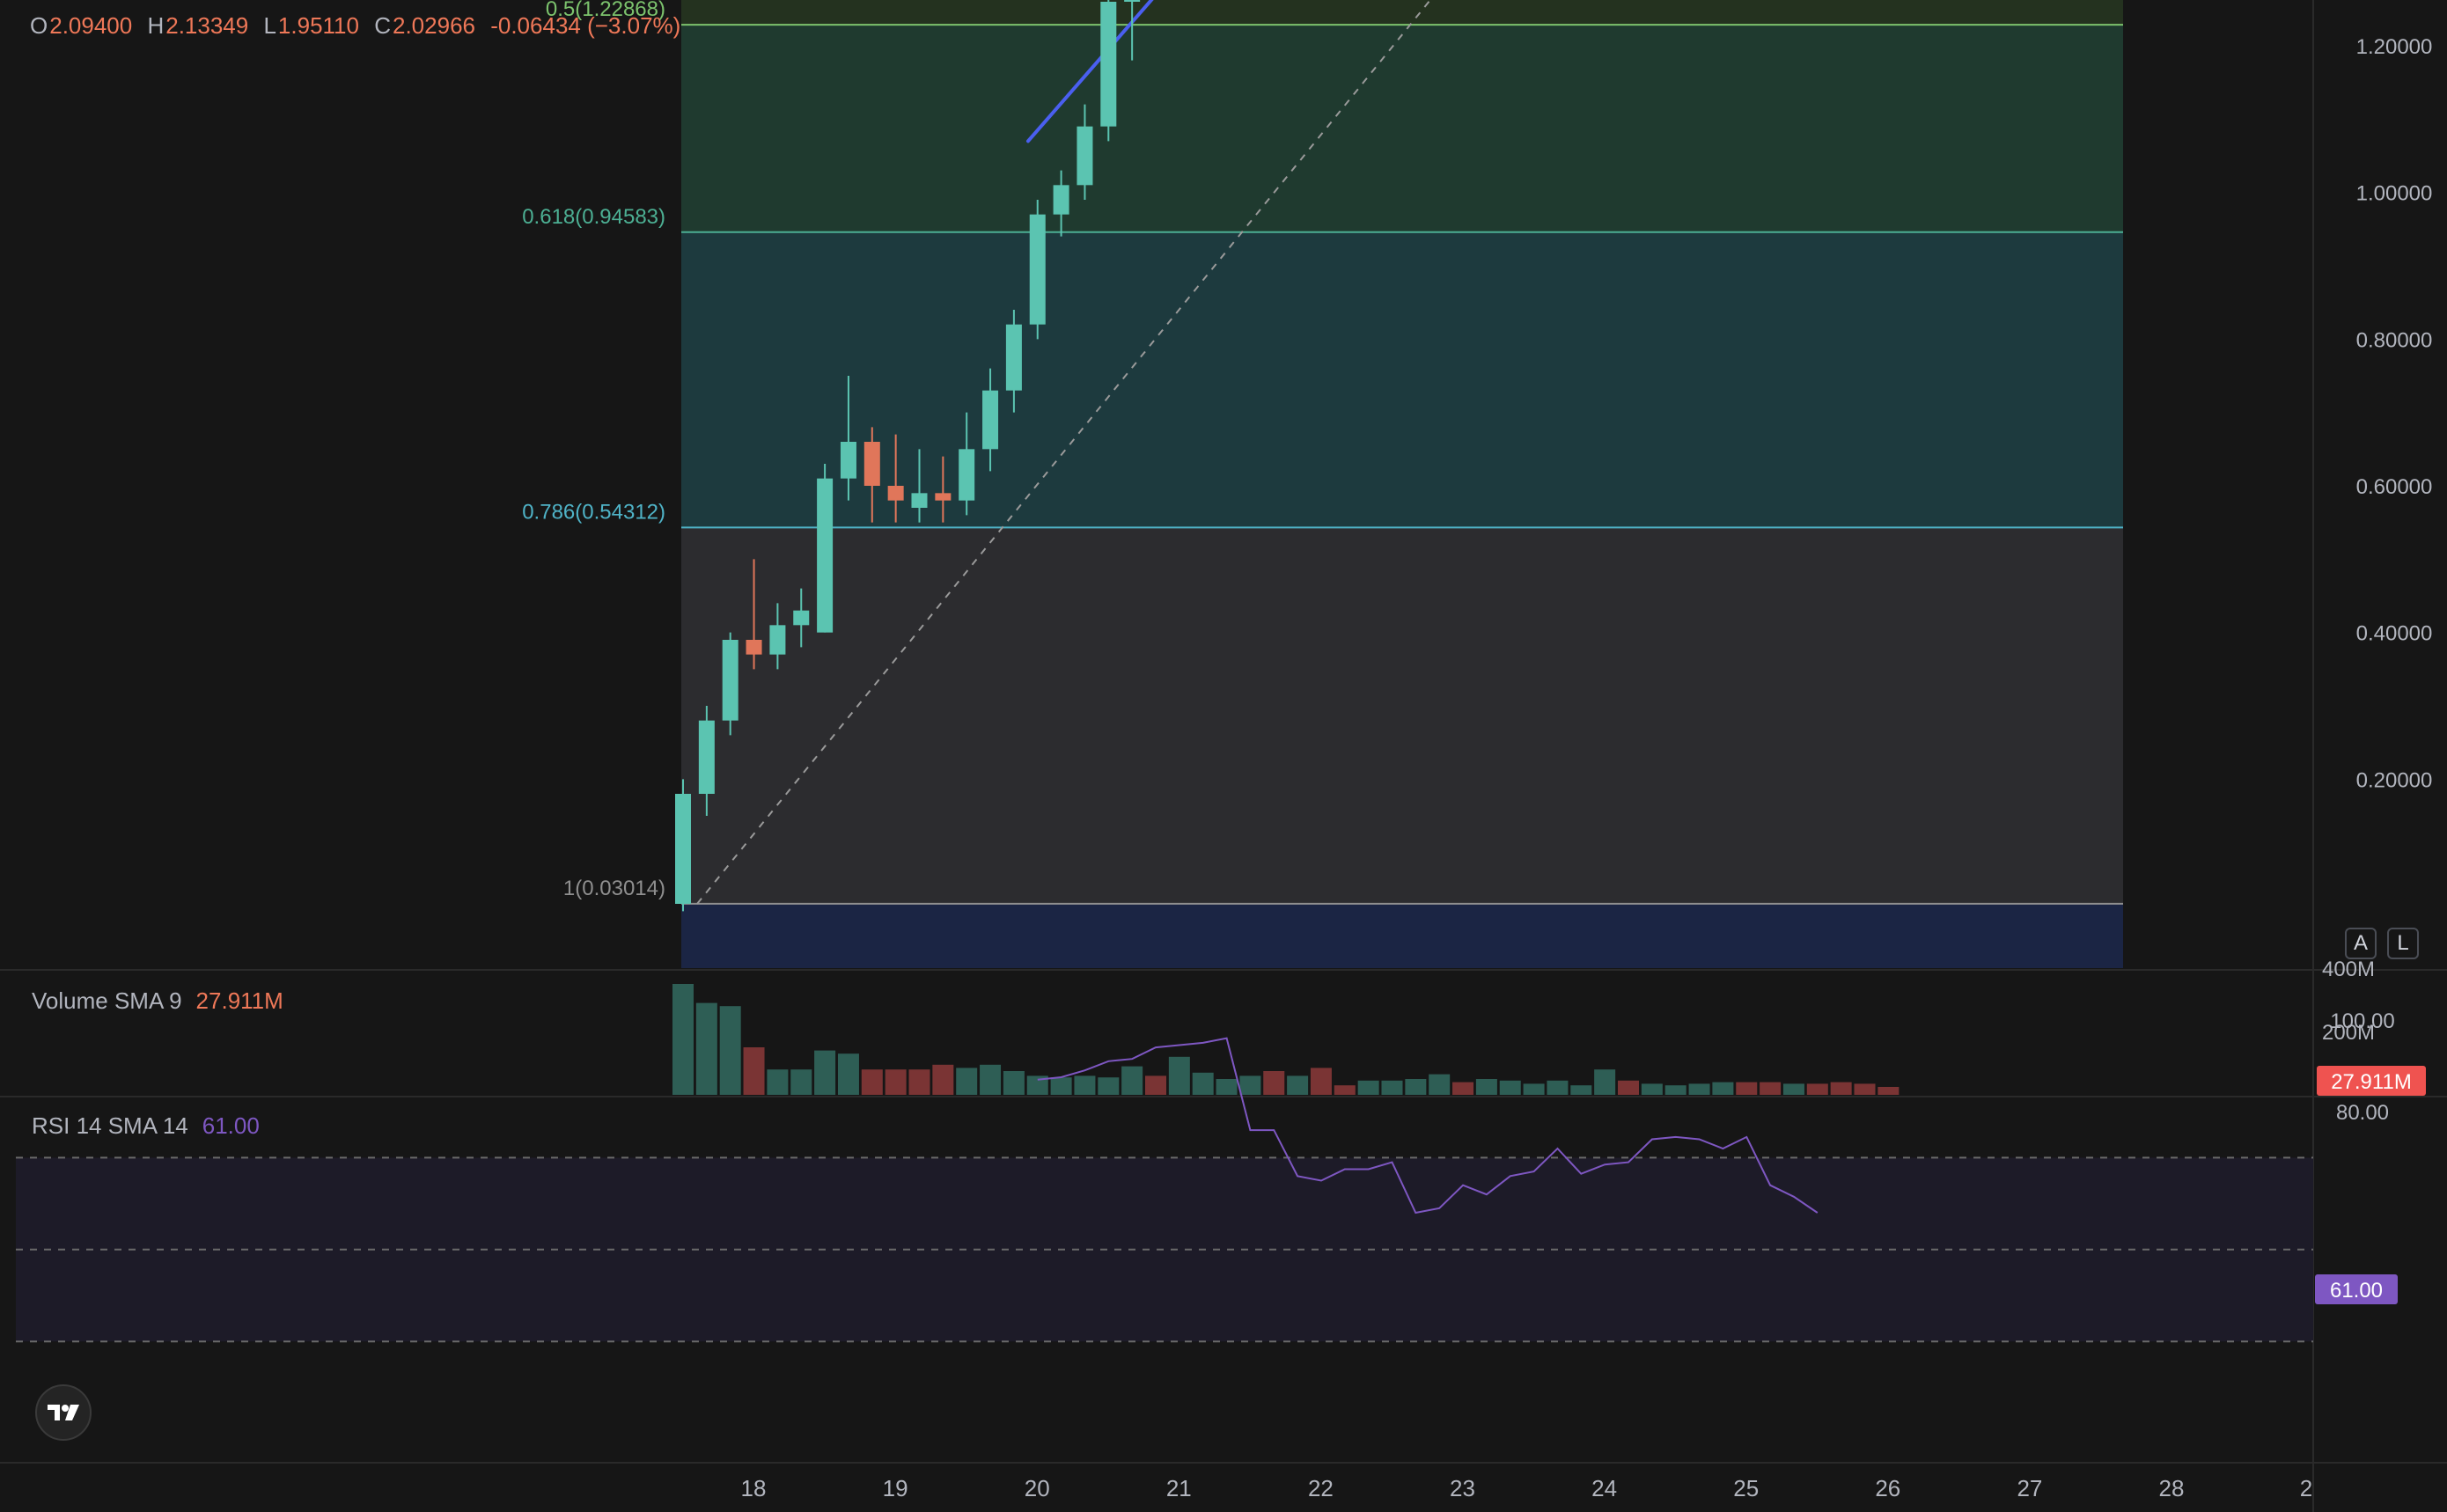 The width and height of the screenshot is (2447, 1512). Describe the element at coordinates (383, 26) in the screenshot. I see `close-label: C` at that location.